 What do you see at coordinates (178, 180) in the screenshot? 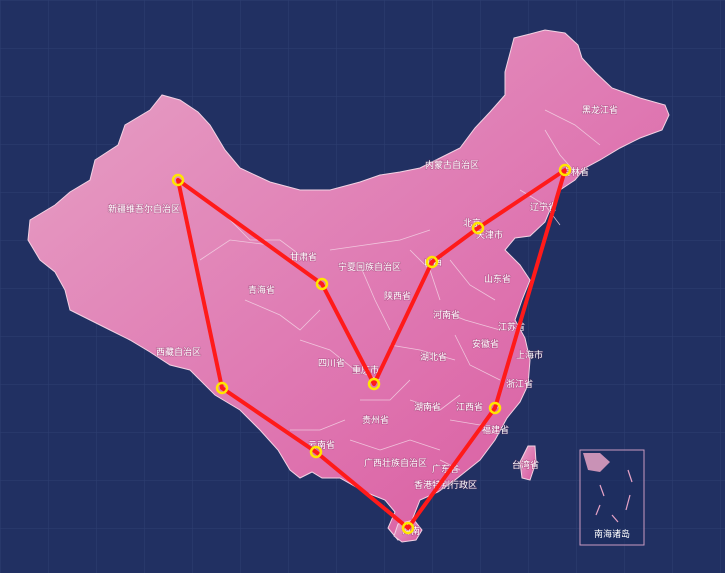
I see `route-marker-xinjiang` at bounding box center [178, 180].